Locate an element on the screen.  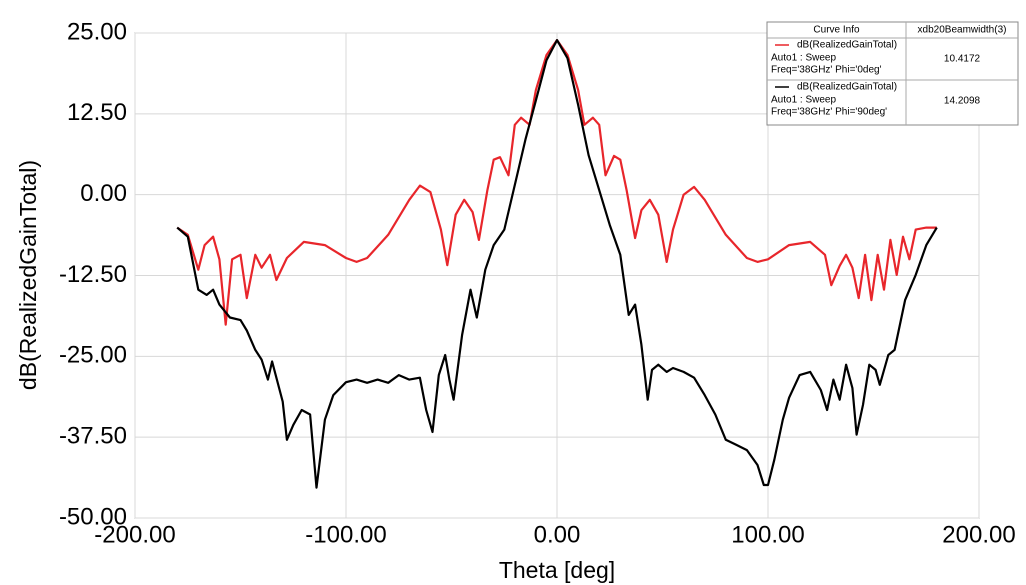
x-tick-label: -200.00 is located at coordinates (134, 534).